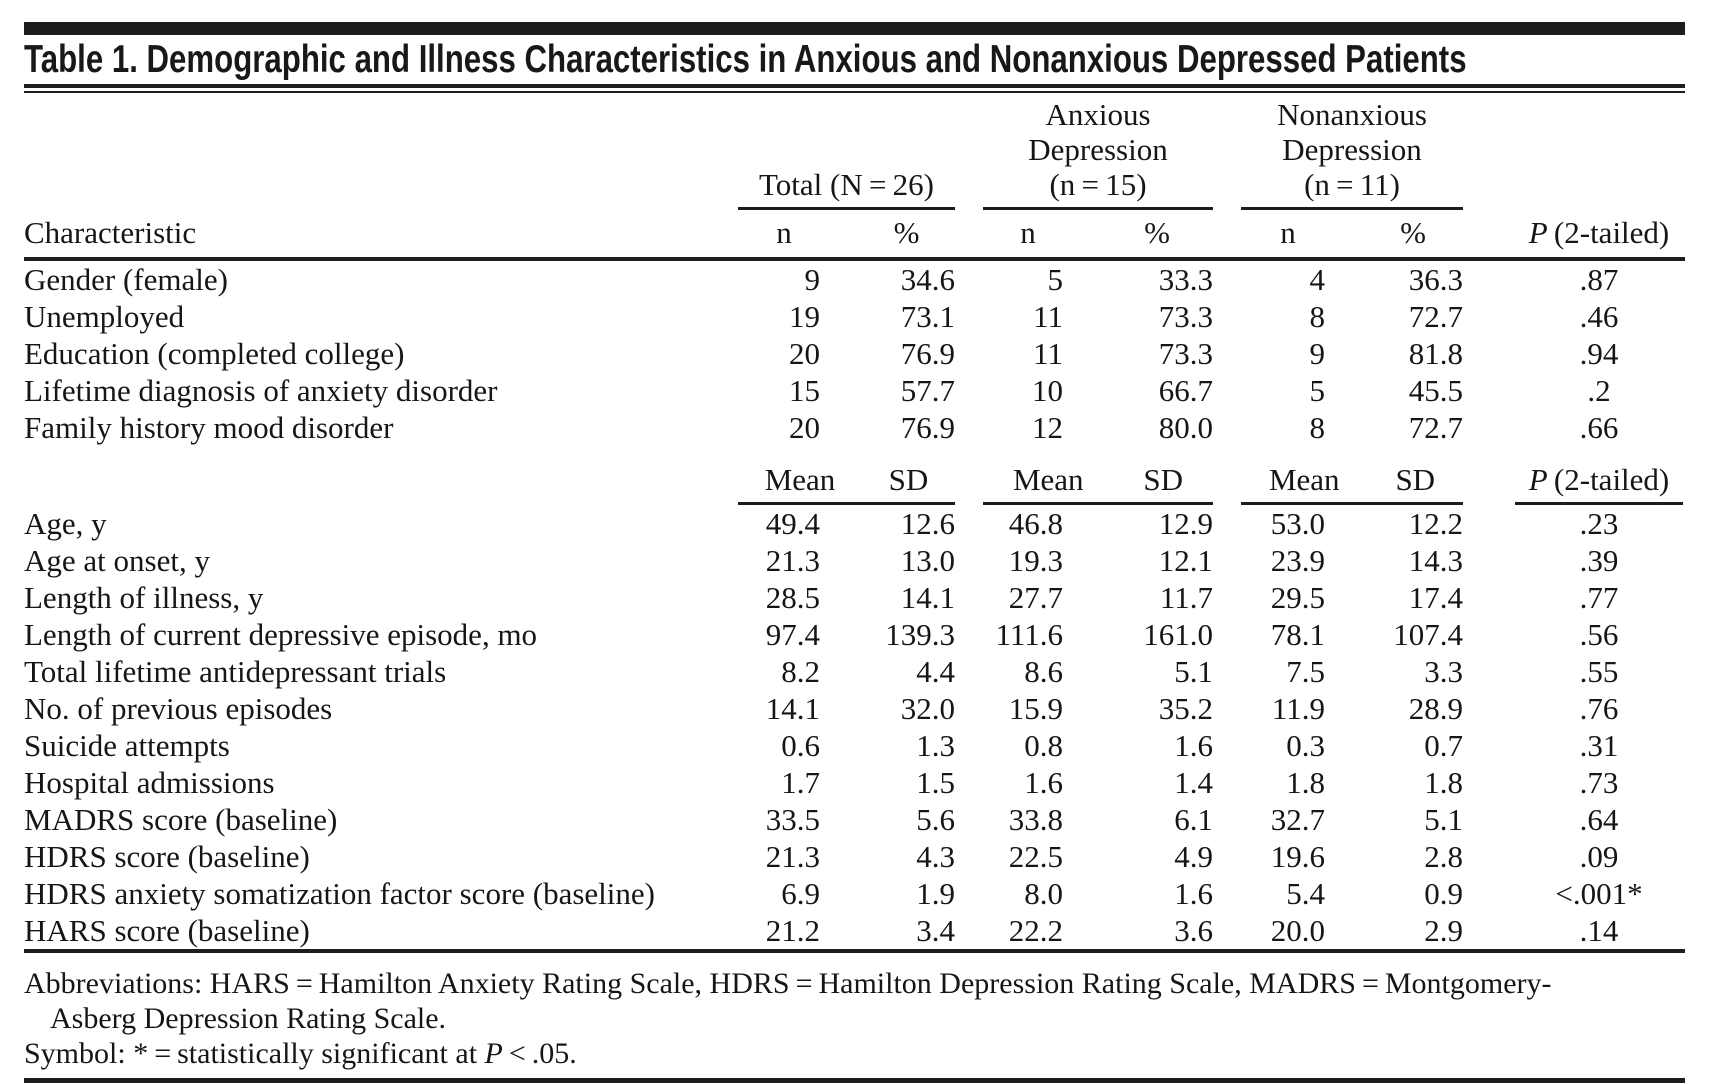 This screenshot has width=1709, height=1084. I want to click on cell-value: 29.5, so click(1298, 597).